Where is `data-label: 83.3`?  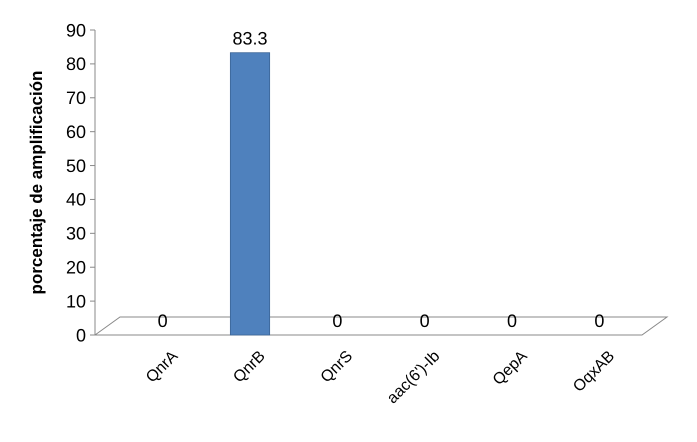 data-label: 83.3 is located at coordinates (250, 38).